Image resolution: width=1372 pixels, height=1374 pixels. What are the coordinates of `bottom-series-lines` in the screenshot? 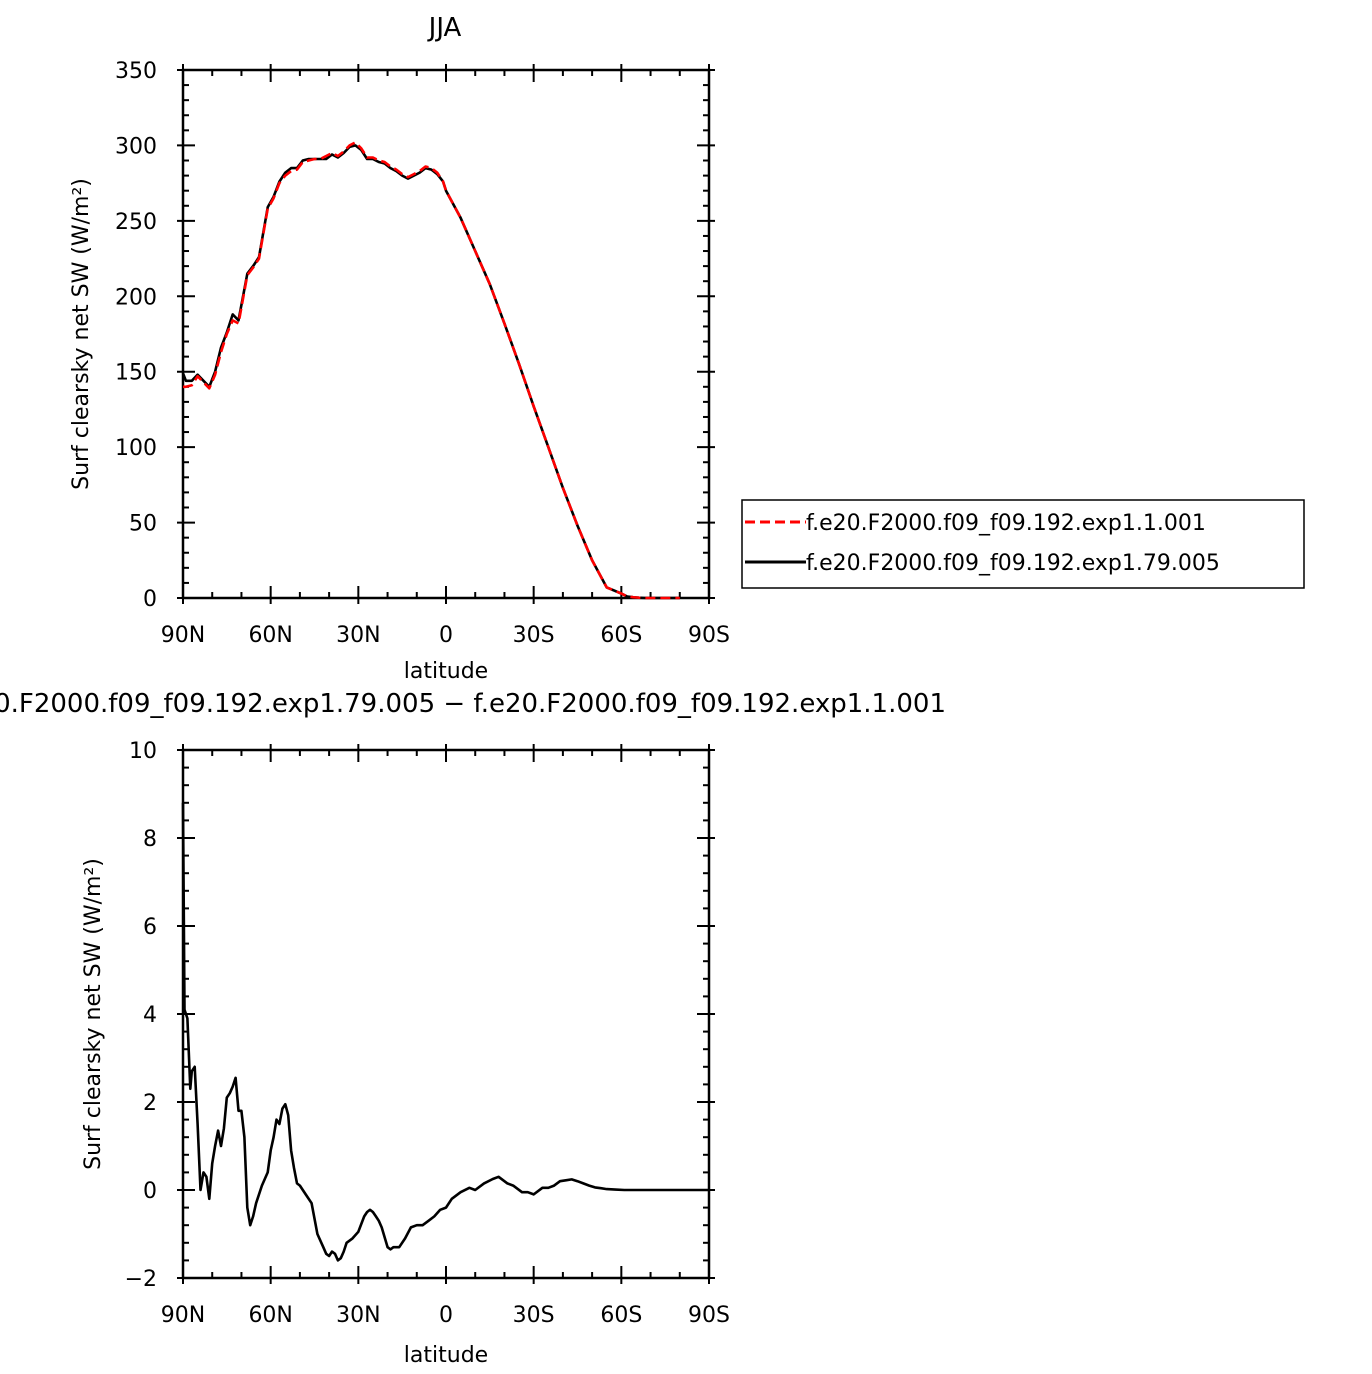 It's located at (445, 1032).